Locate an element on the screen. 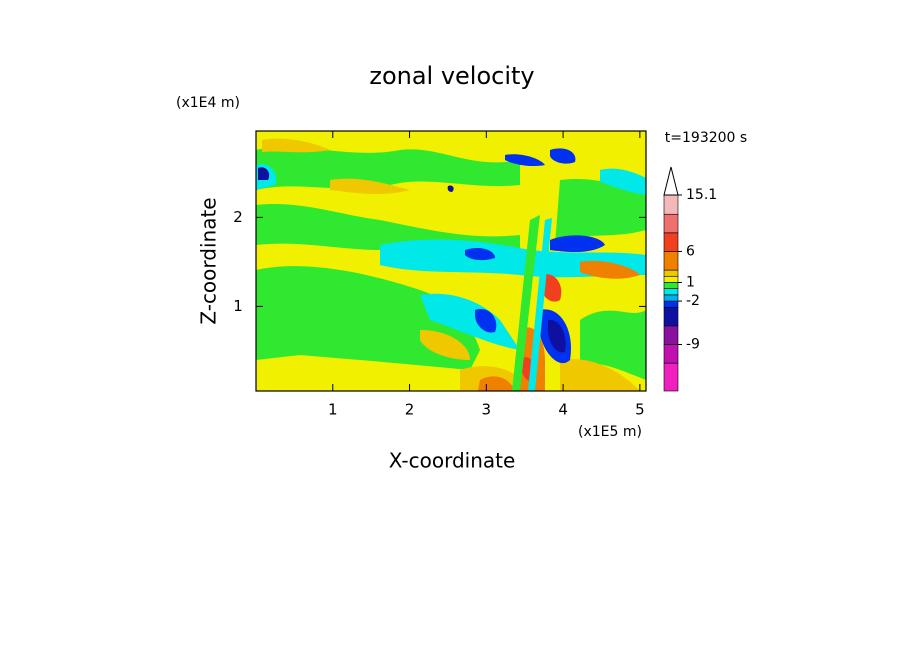 The image size is (904, 654). colorbar-tick-label: 6 is located at coordinates (690, 251).